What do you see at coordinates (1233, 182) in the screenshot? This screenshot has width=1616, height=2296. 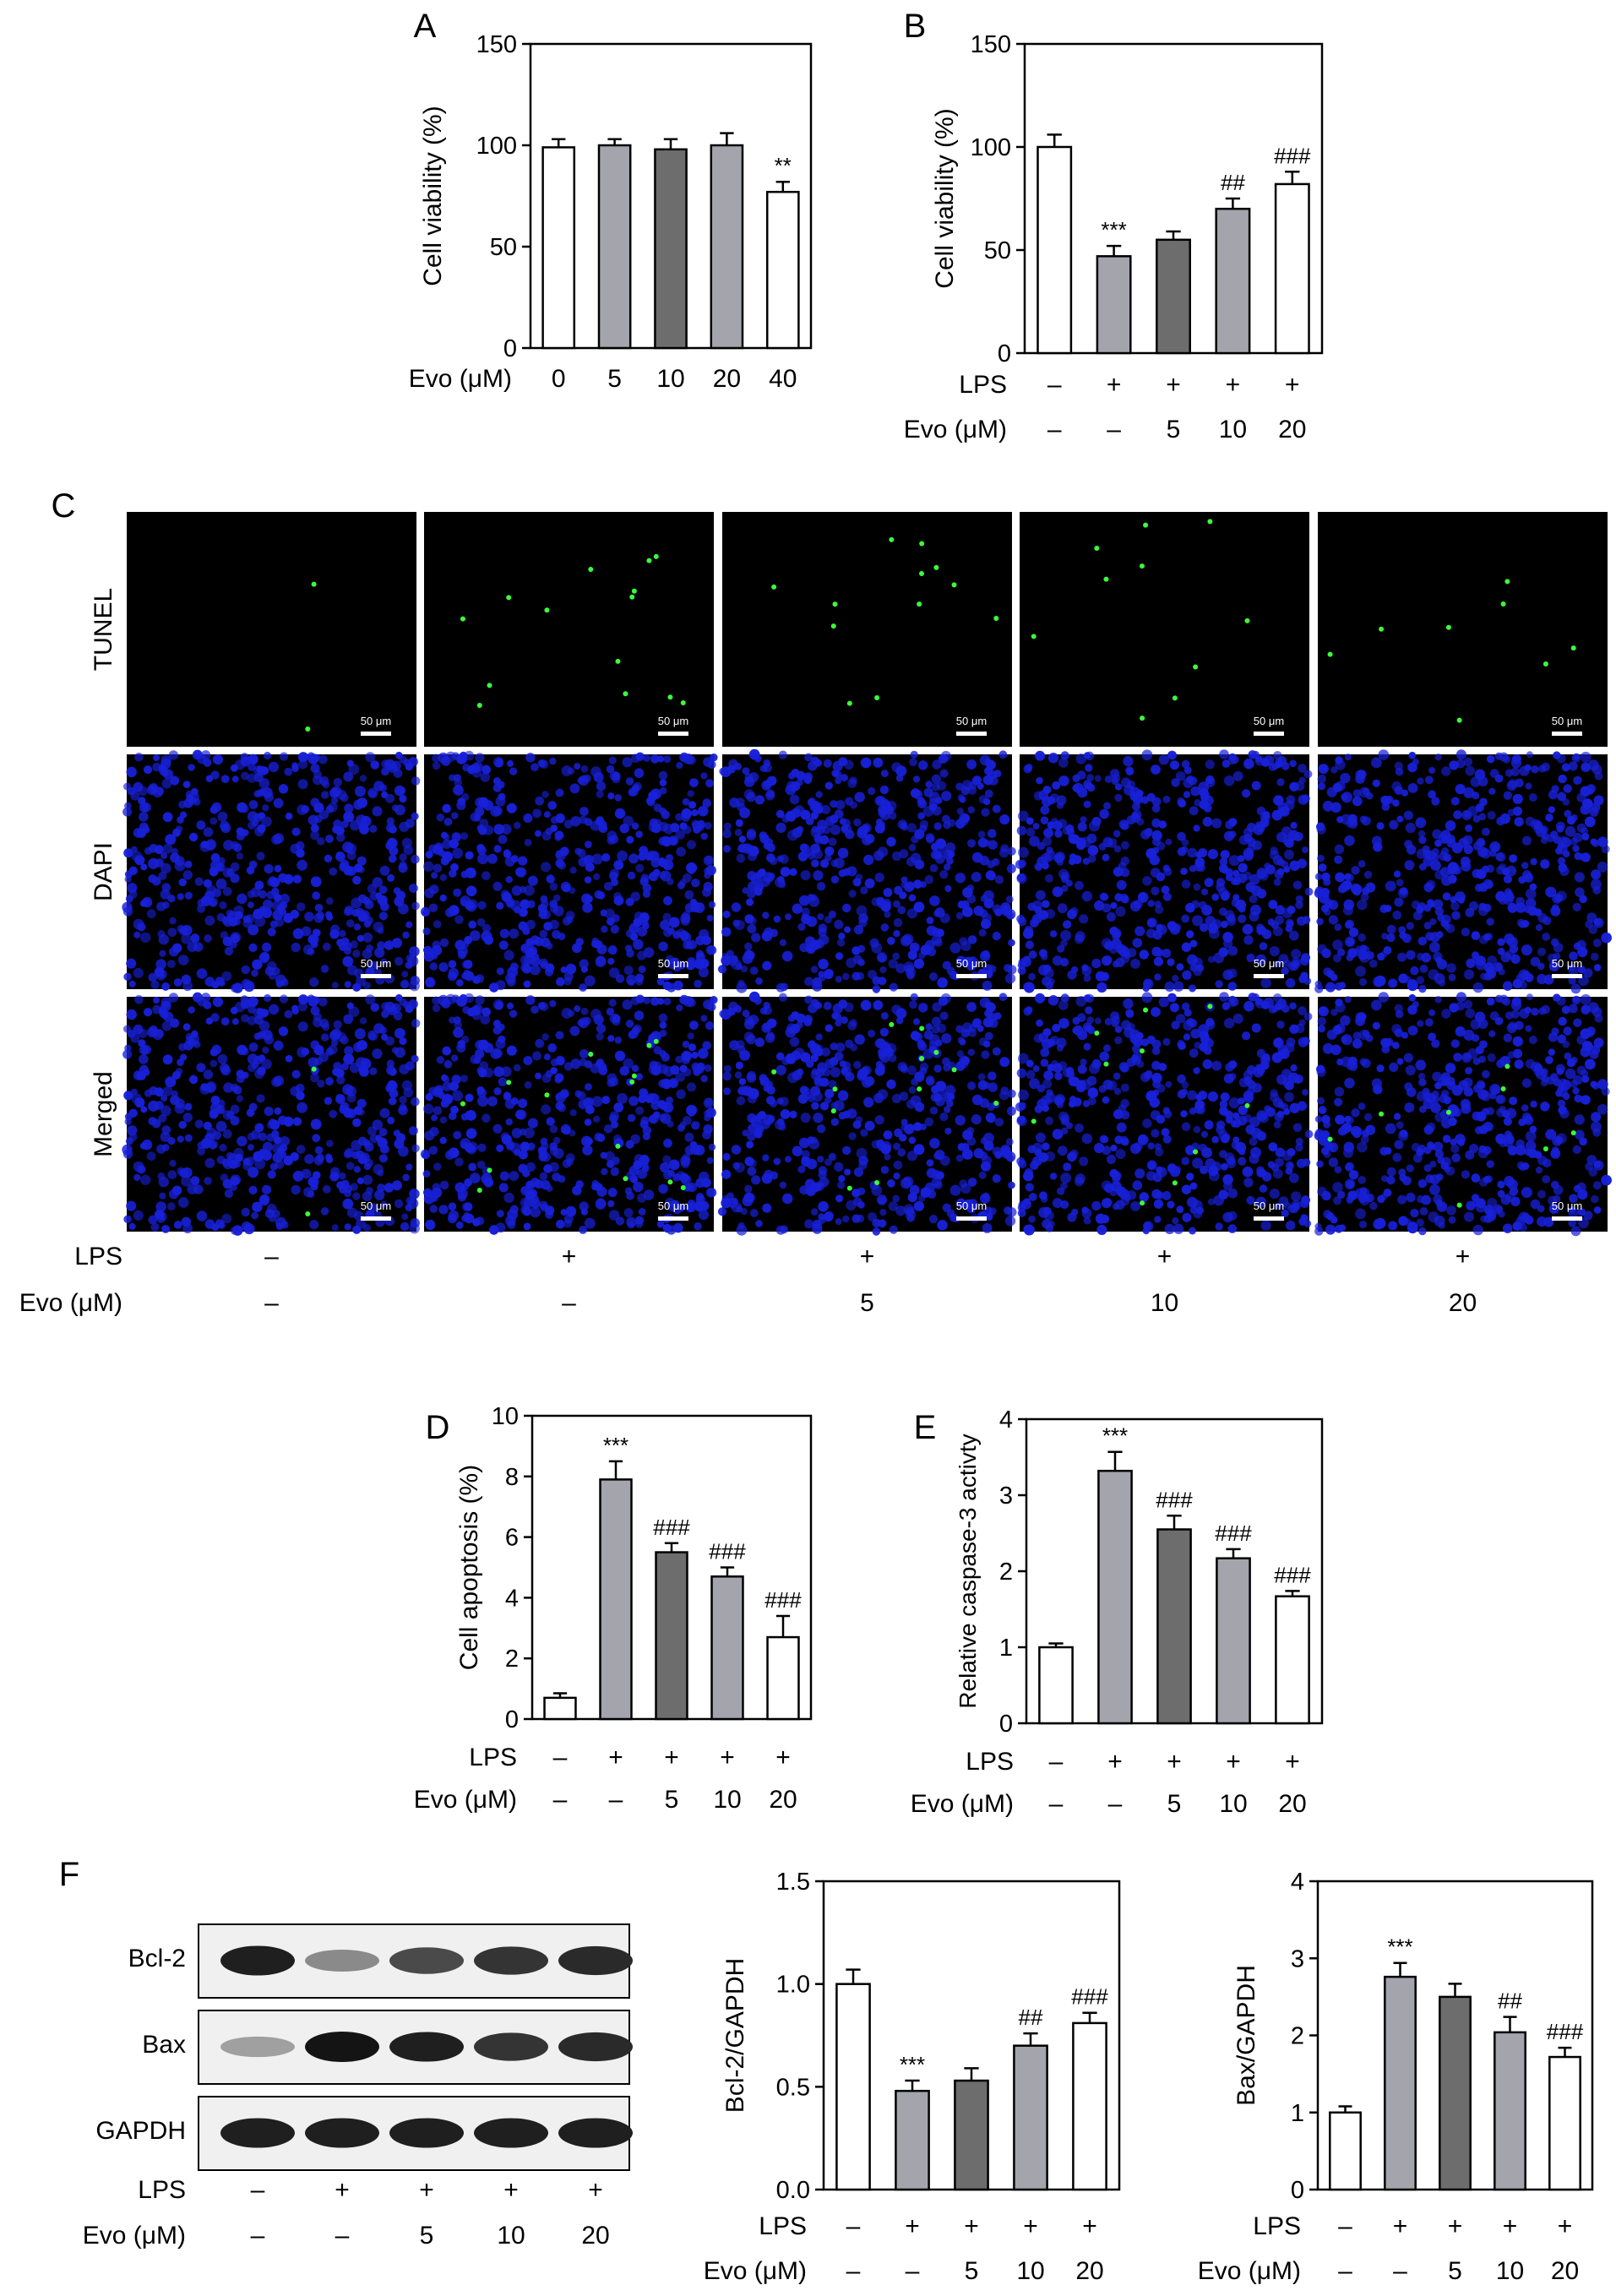 I see `significance-mark: ##` at bounding box center [1233, 182].